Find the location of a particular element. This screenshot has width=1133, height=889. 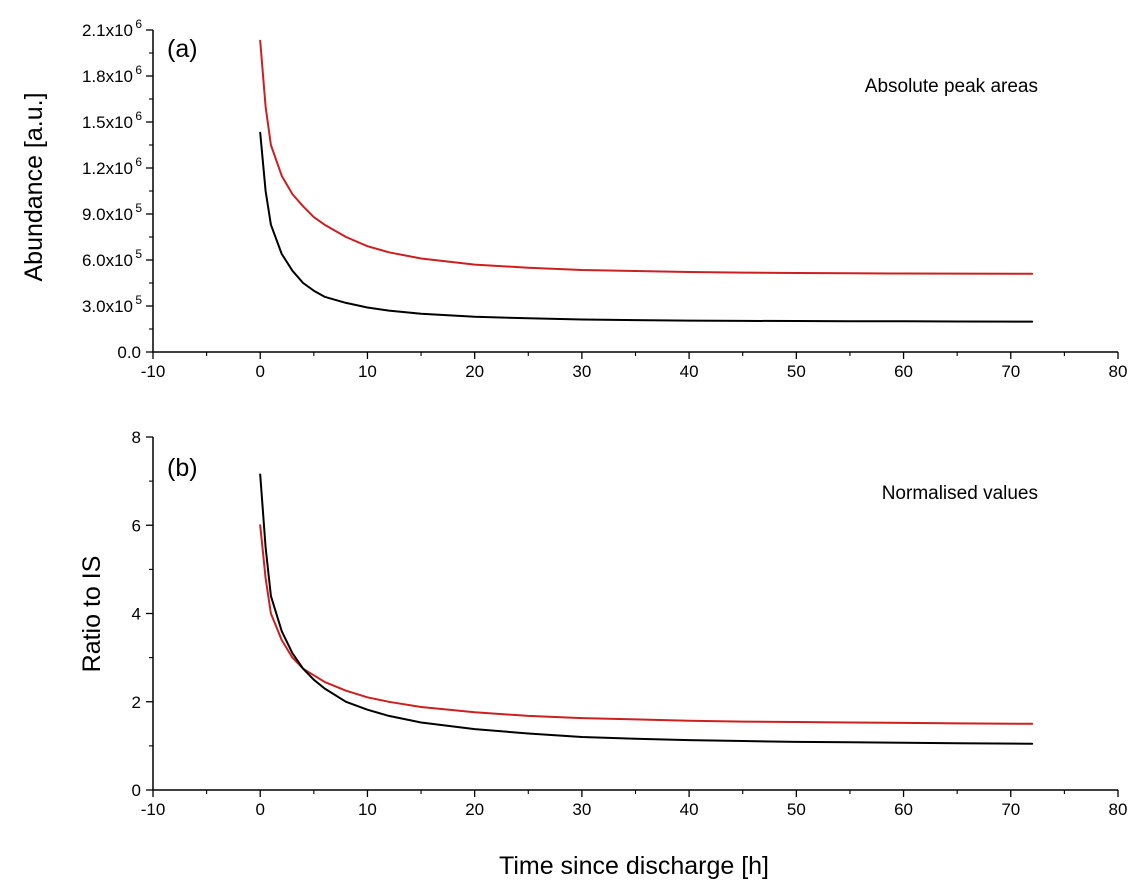

panel-b-x-tick-label: 20 is located at coordinates (474, 809).